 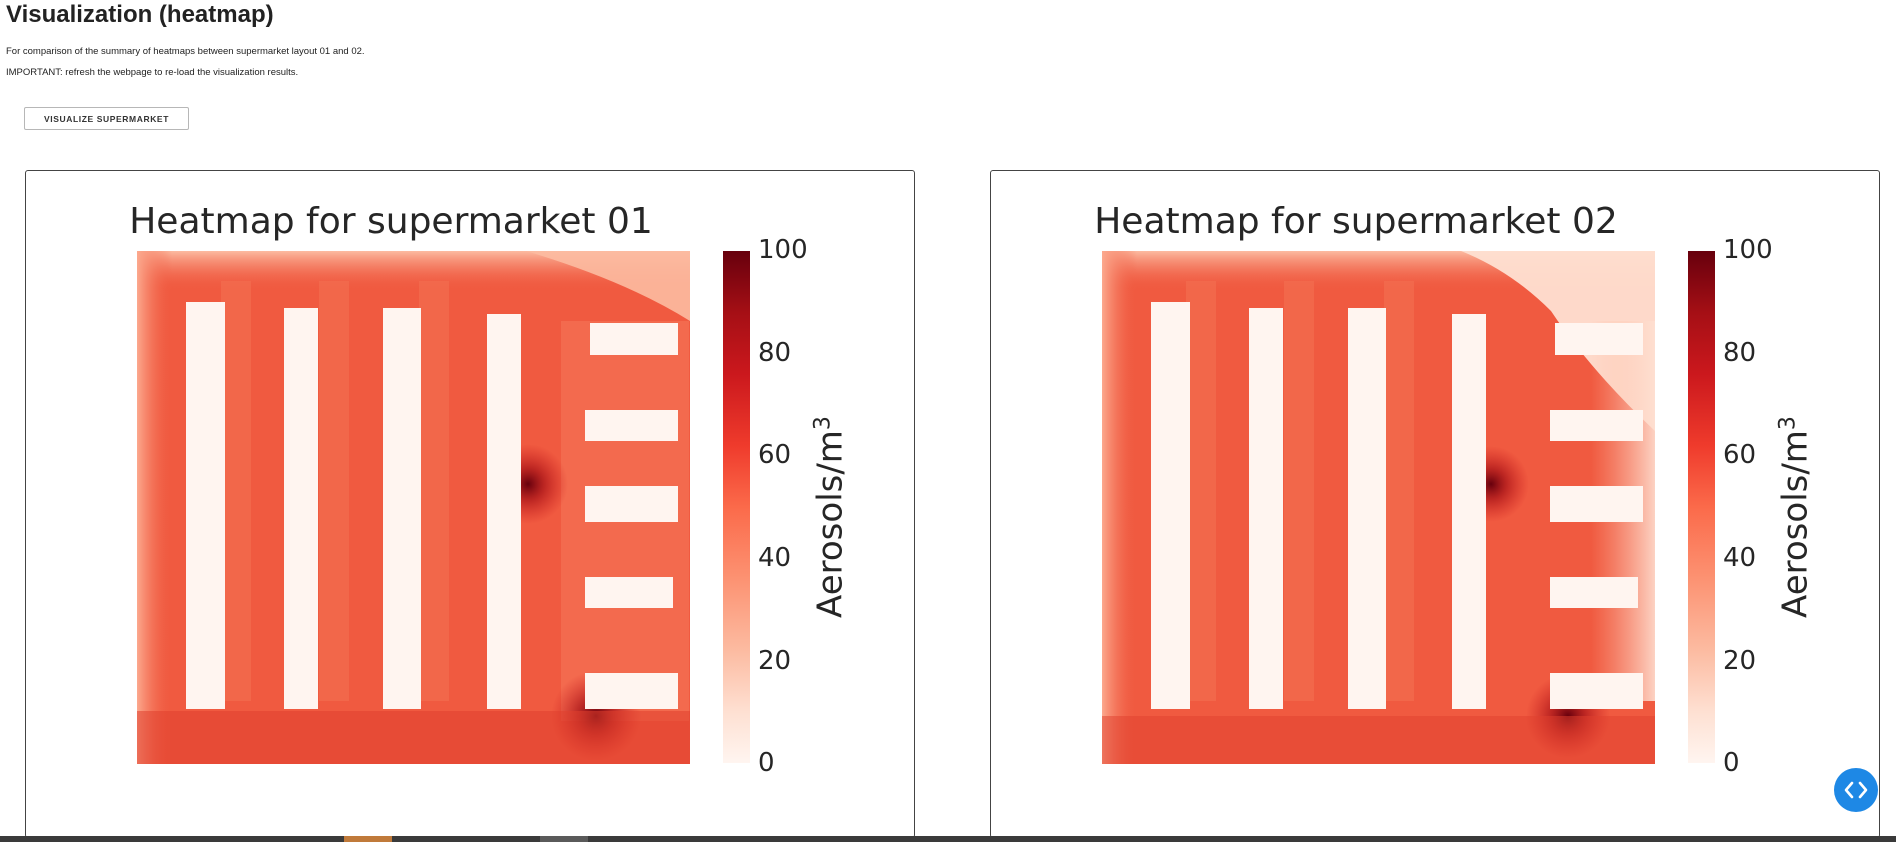 I want to click on code-brackets-glyph, so click(x=1856, y=790).